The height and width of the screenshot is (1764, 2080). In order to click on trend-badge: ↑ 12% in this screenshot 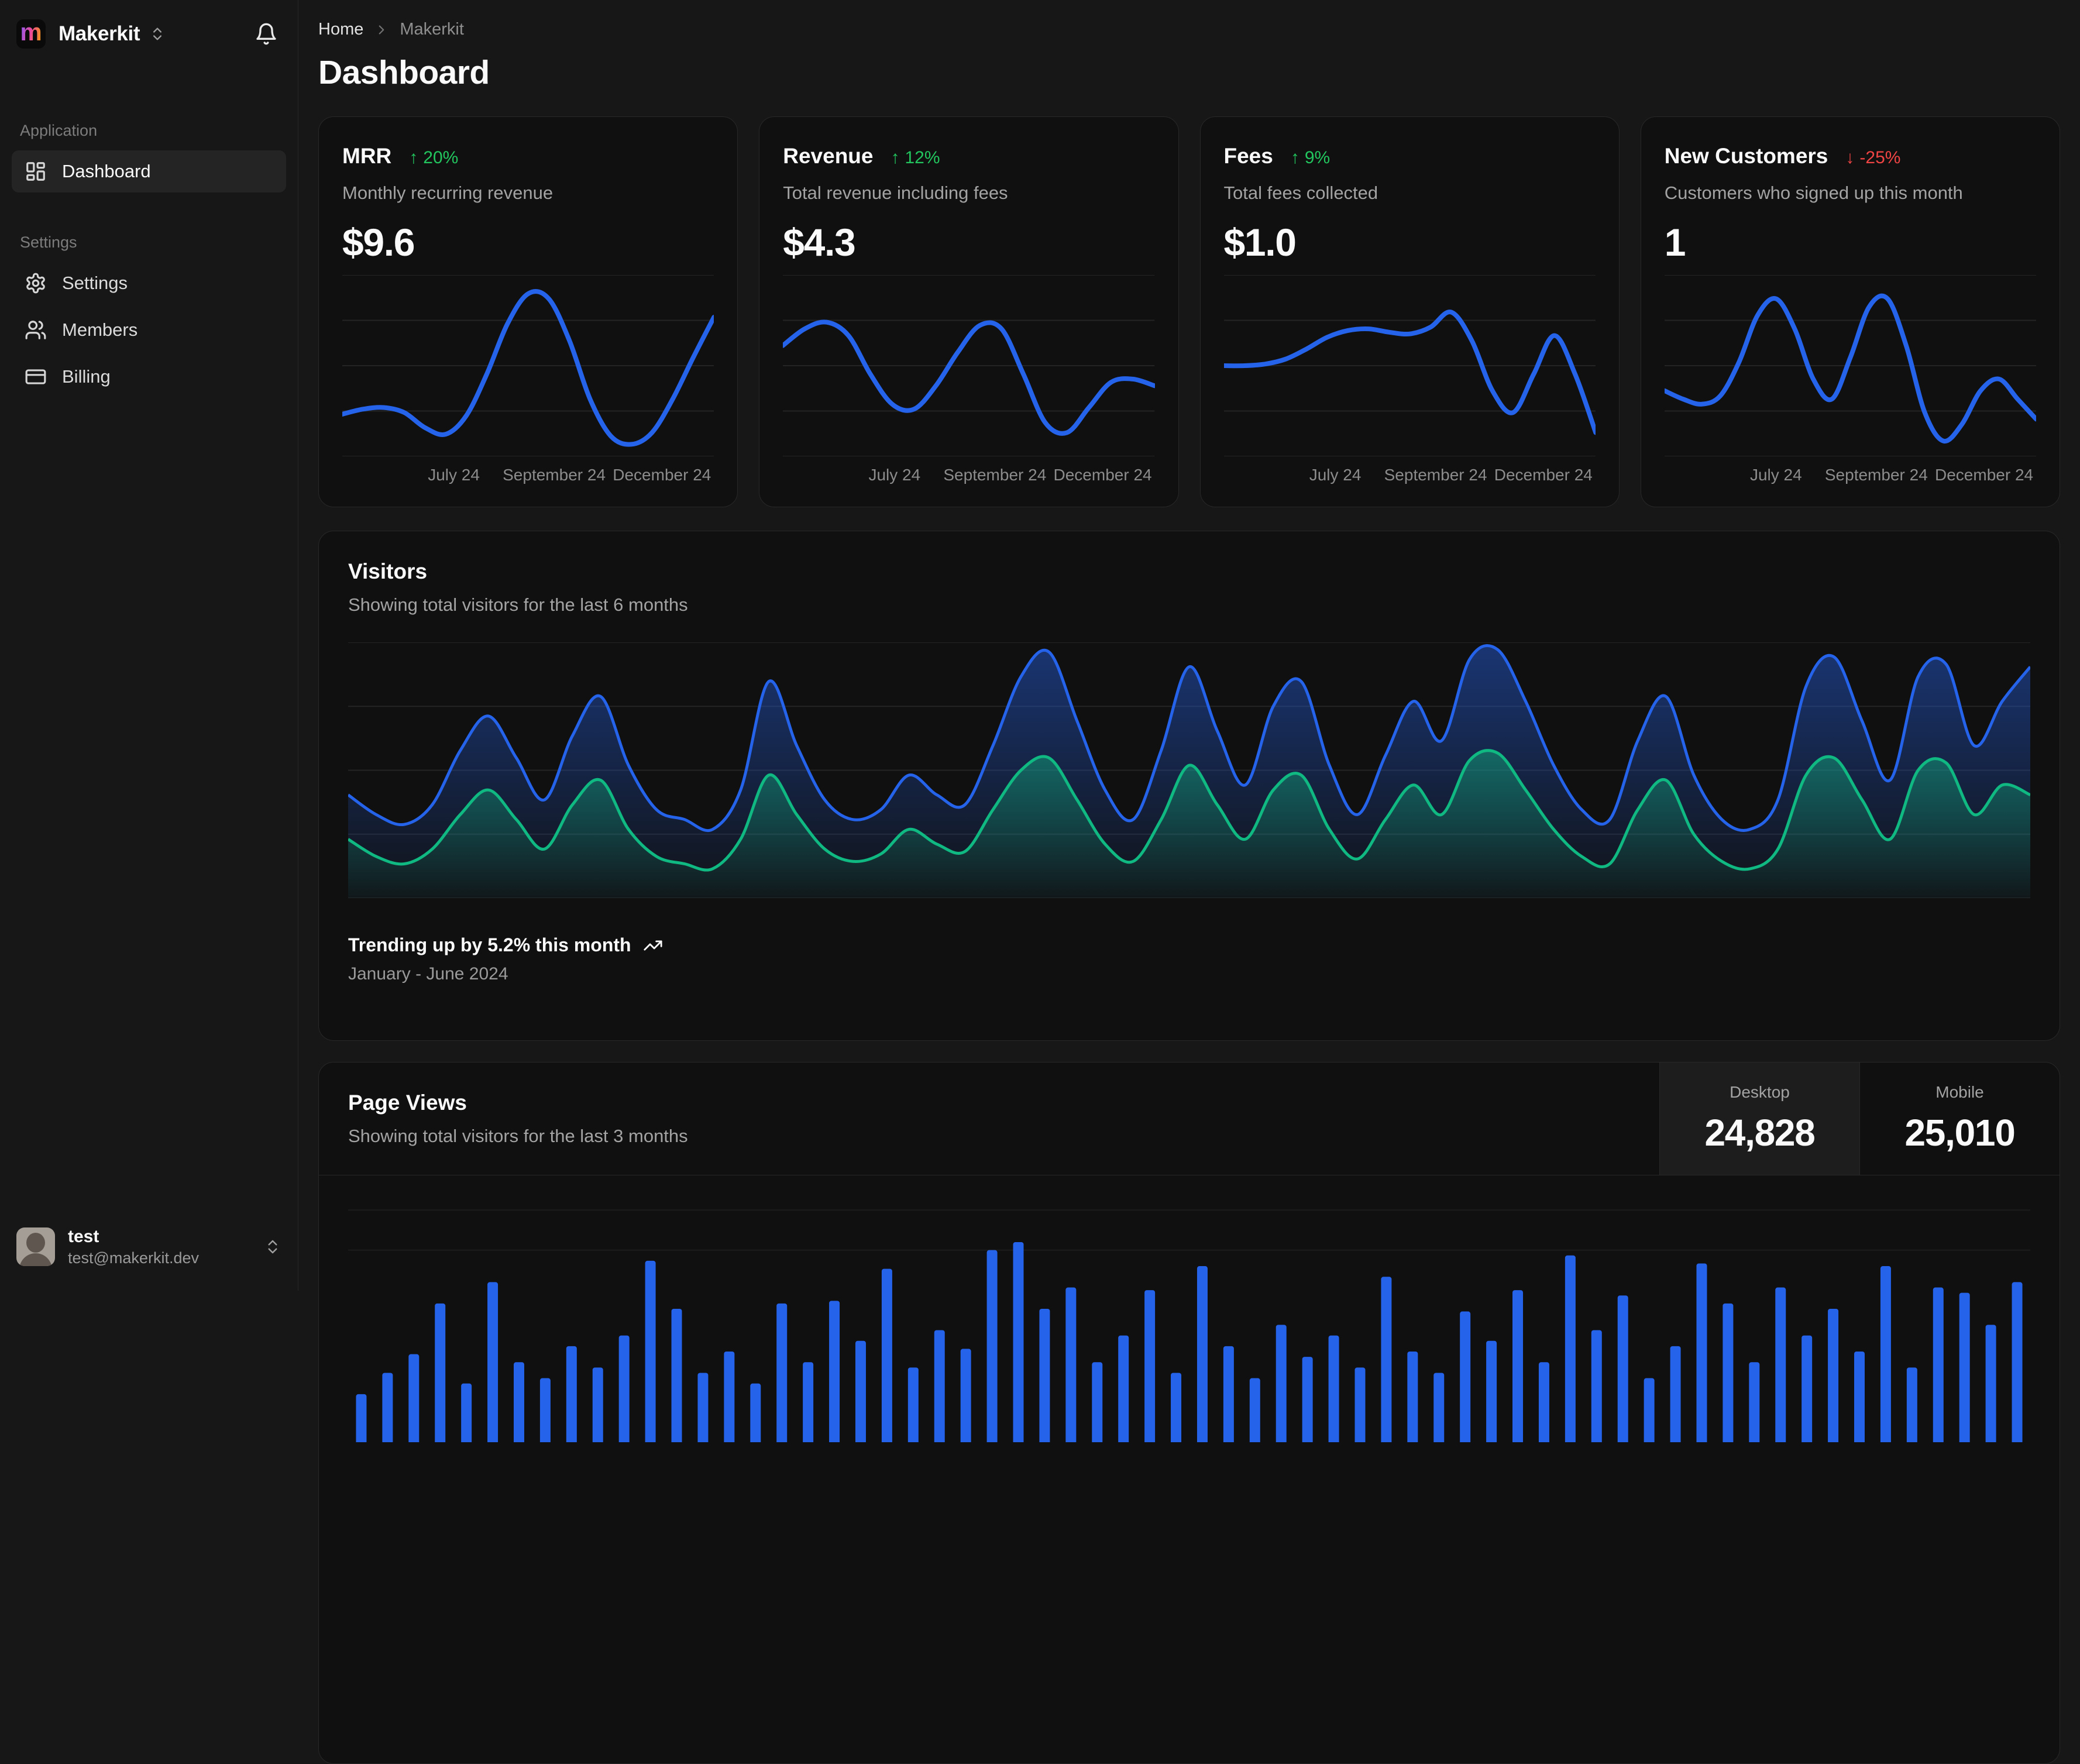, I will do `click(915, 158)`.